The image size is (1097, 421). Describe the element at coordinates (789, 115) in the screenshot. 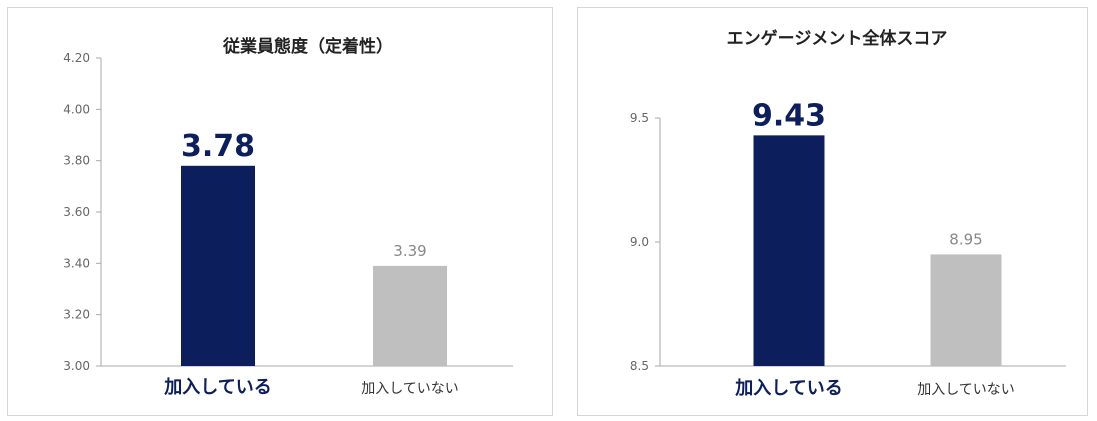

I see `value-label-joined: 9.43` at that location.